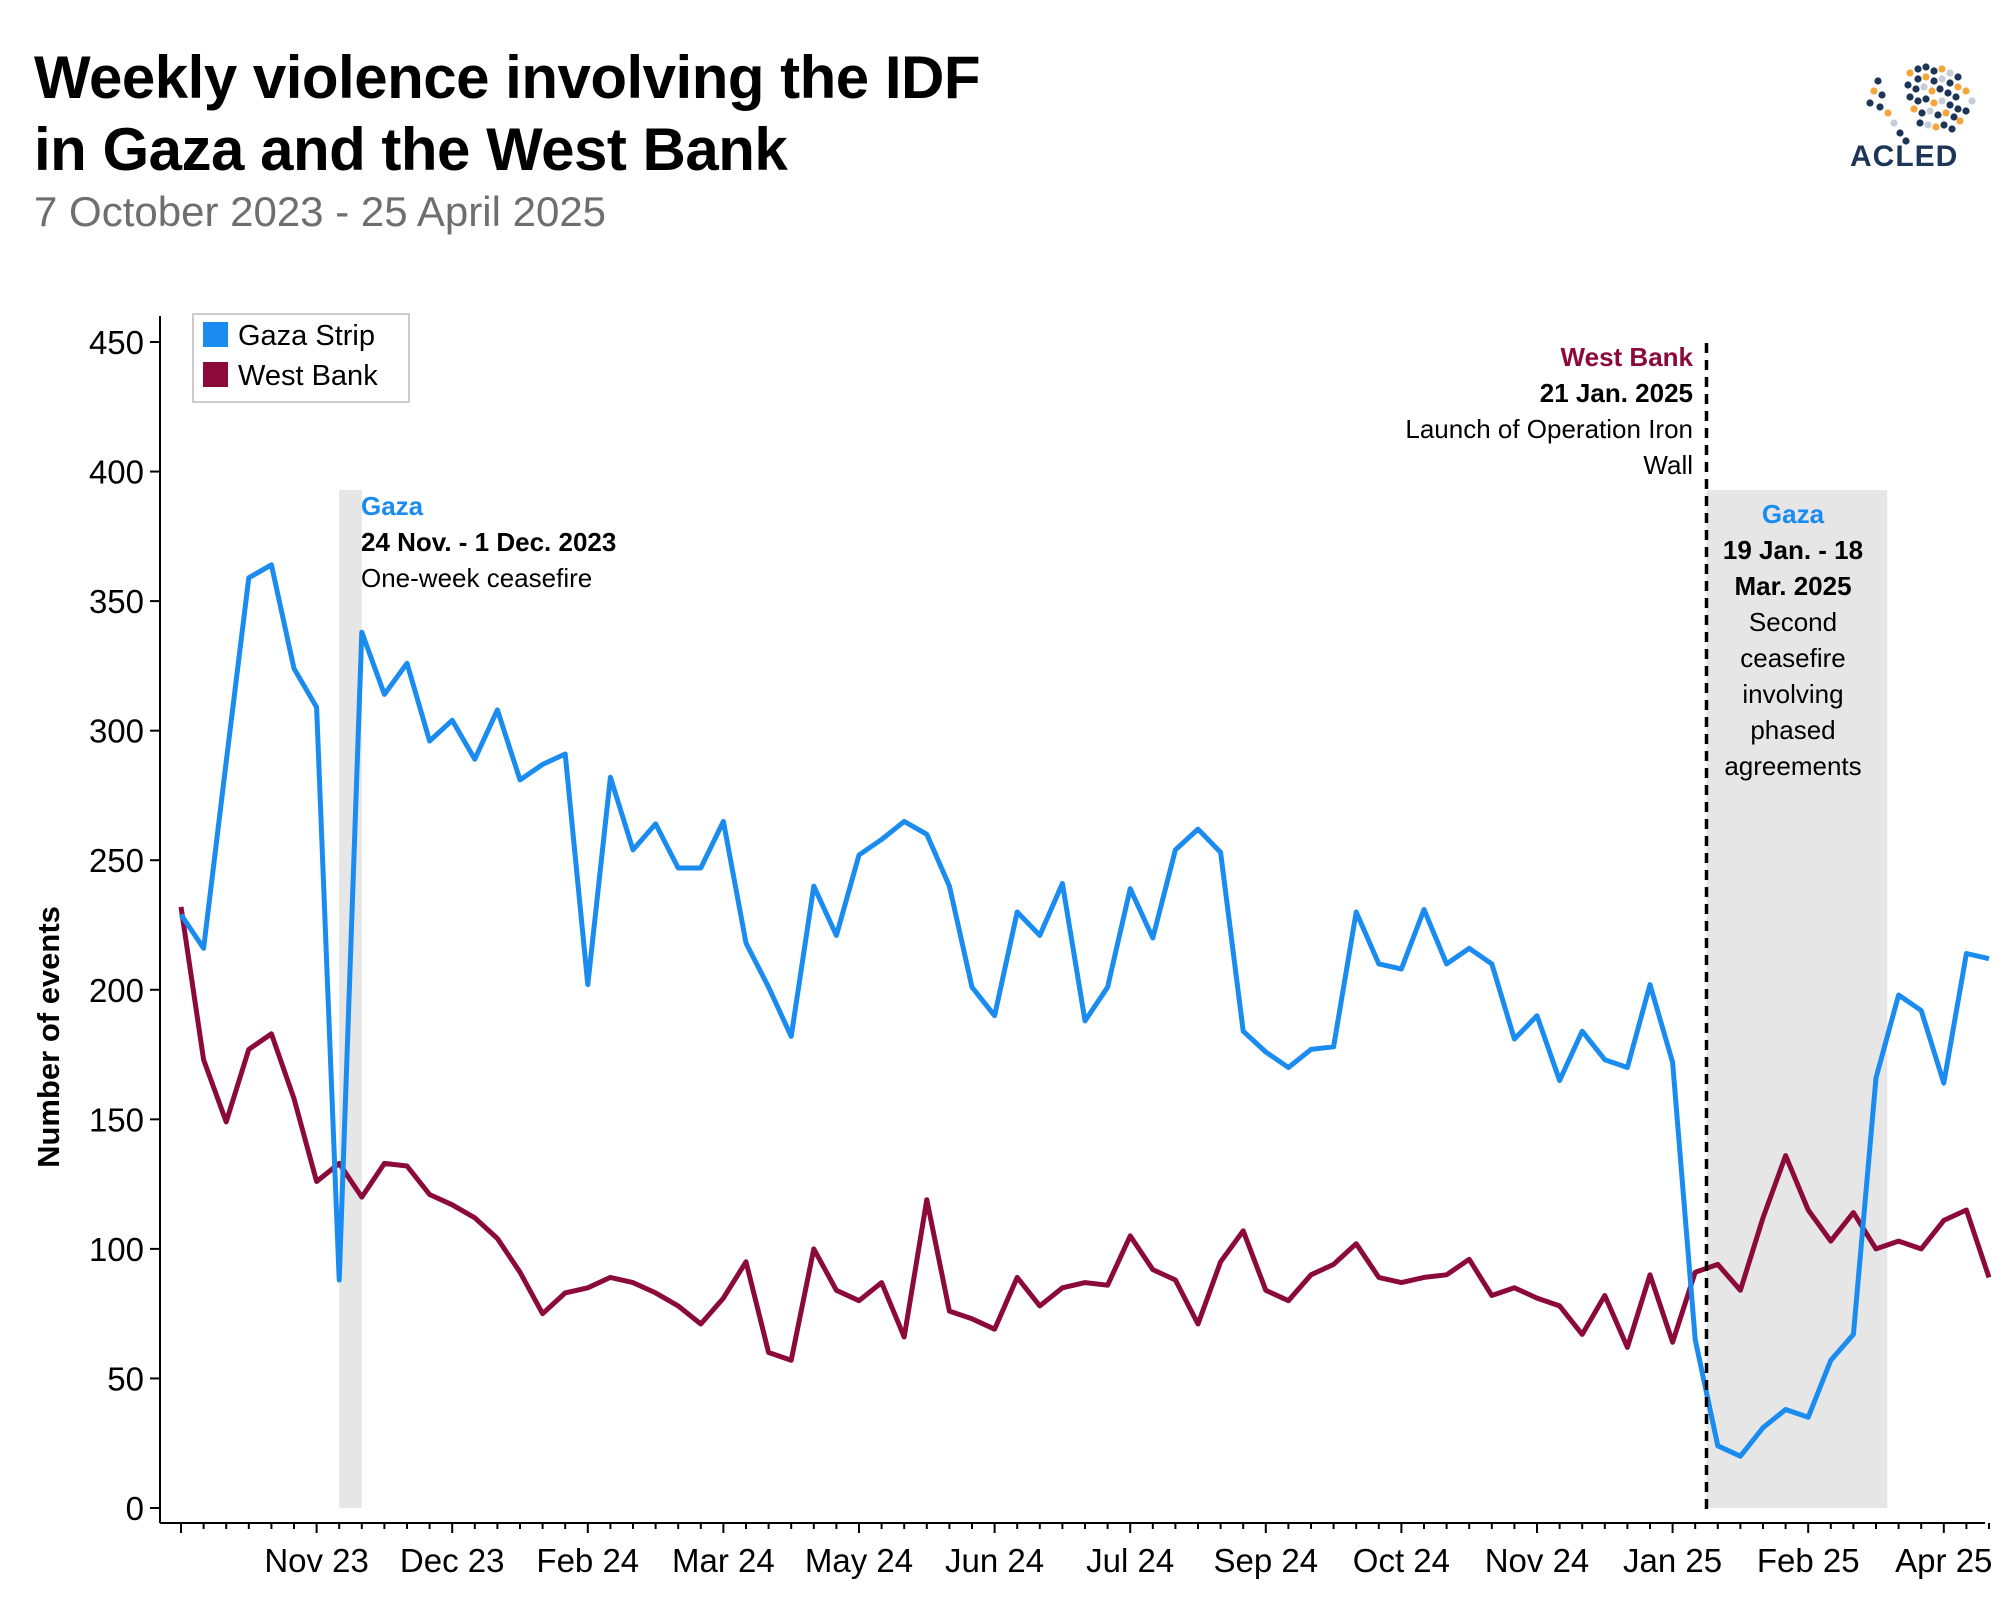  Describe the element at coordinates (1792, 766) in the screenshot. I see `annotation-gaza-2-text-5: agreements` at that location.